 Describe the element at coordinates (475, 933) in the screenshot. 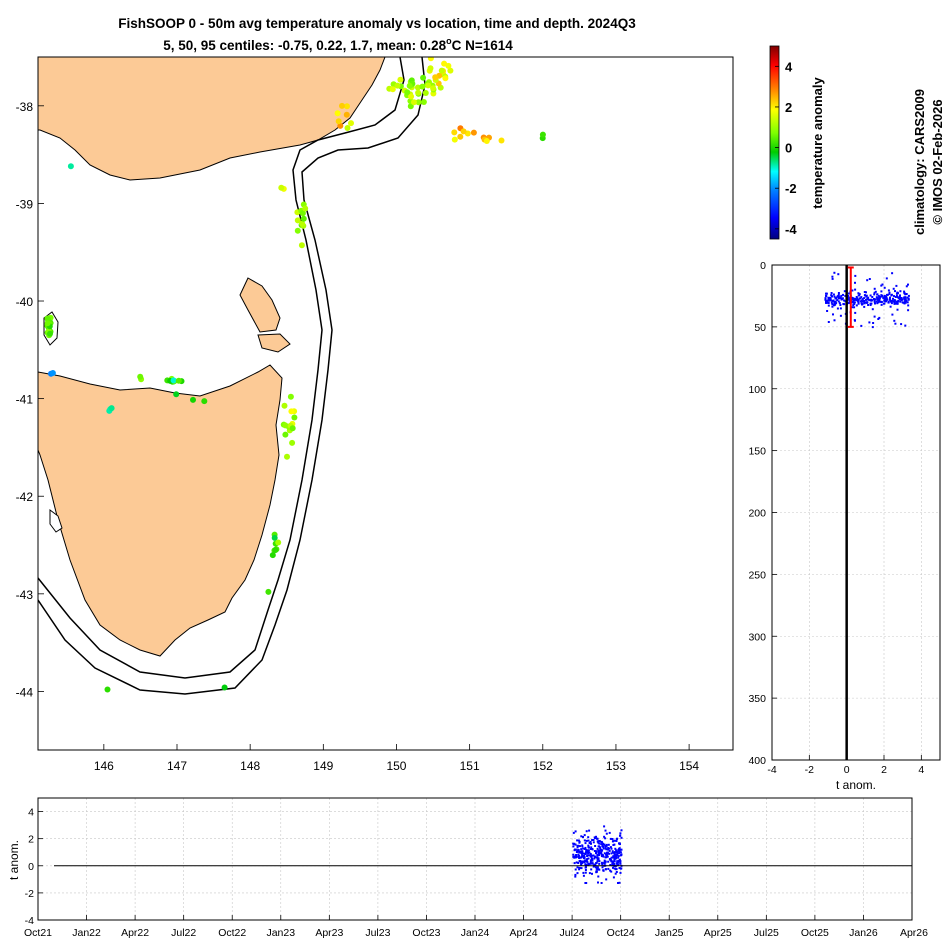

I see `ts-x-tick-label: Jan24` at that location.